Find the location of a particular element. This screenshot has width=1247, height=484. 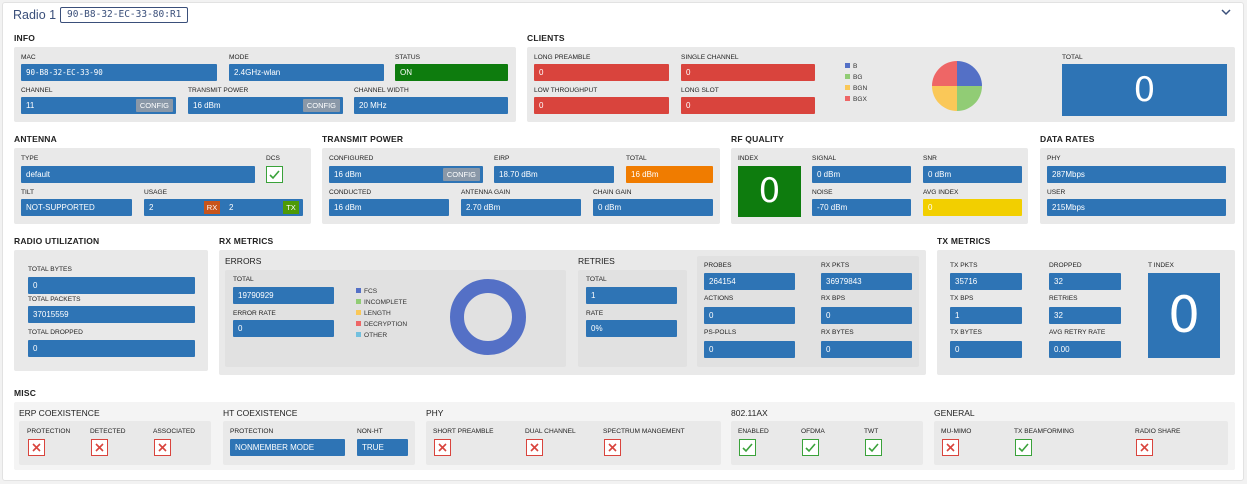

ofdma-checkbox is located at coordinates (810, 447).